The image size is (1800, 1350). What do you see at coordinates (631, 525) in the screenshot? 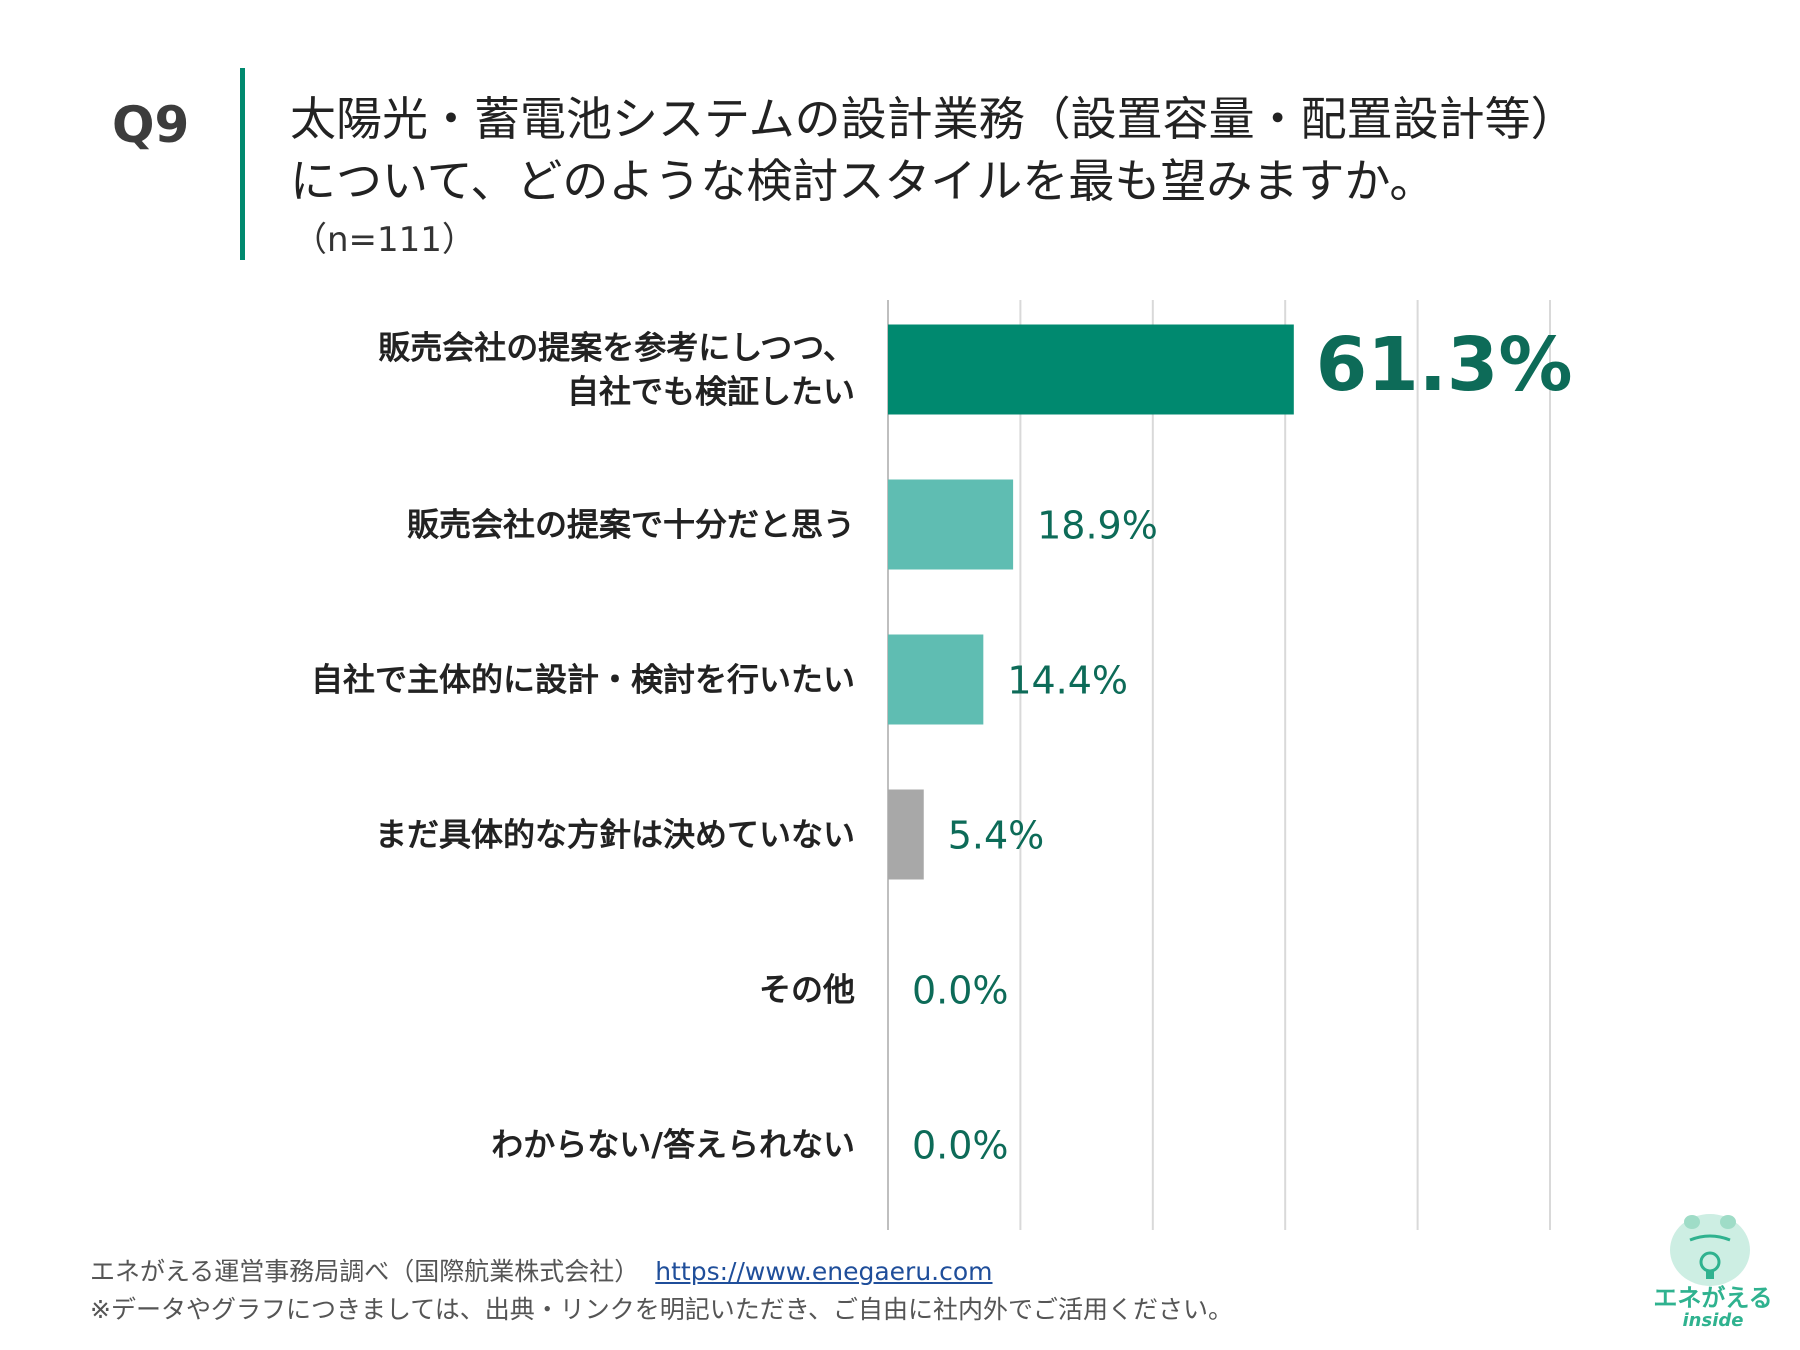
I see `category-label-1-0: 販売会社の提案で十分だと思う` at bounding box center [631, 525].